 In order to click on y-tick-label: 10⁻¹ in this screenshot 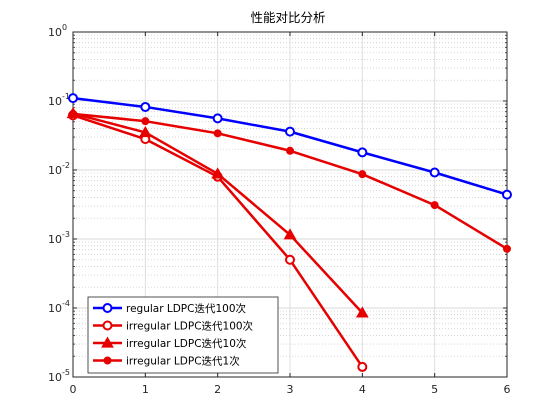, I will do `click(59, 100)`.